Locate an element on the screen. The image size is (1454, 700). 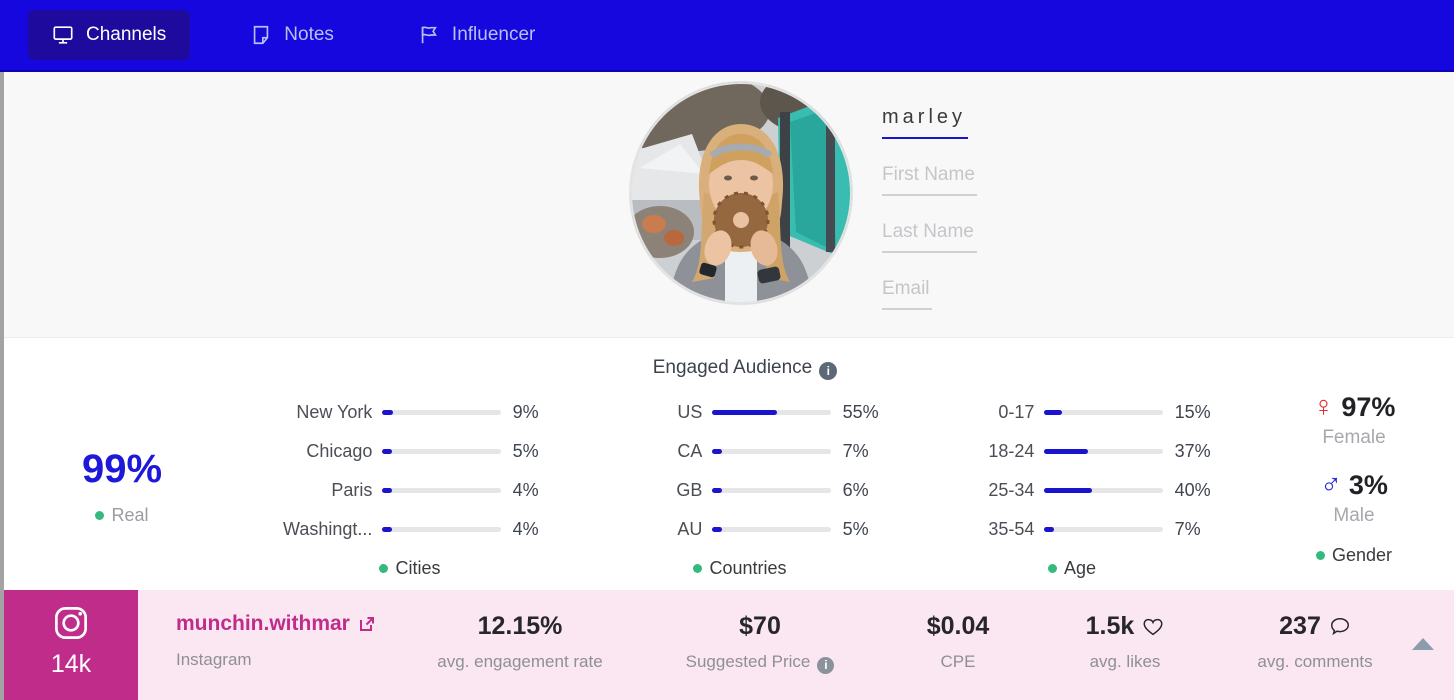
male-icon: ♂ is located at coordinates (1331, 484).